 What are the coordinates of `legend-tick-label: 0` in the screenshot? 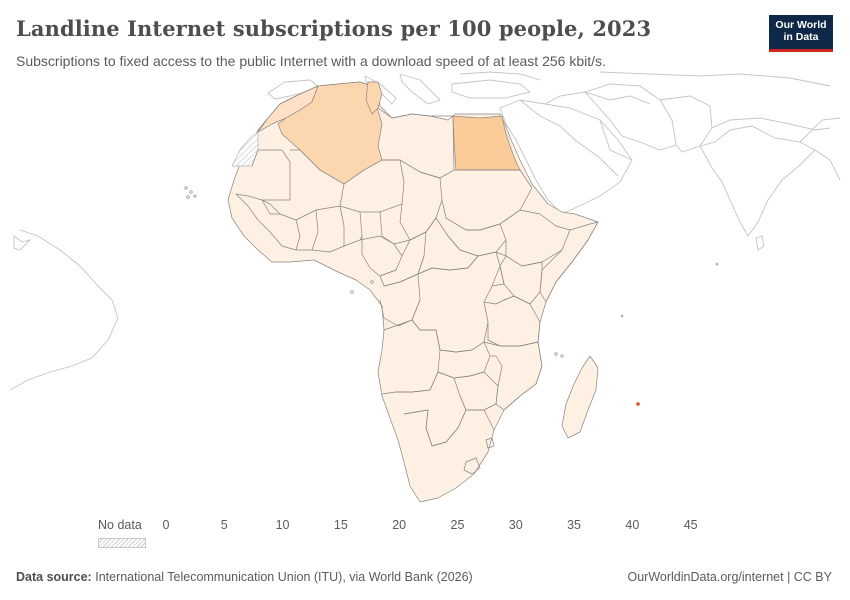 It's located at (166, 525).